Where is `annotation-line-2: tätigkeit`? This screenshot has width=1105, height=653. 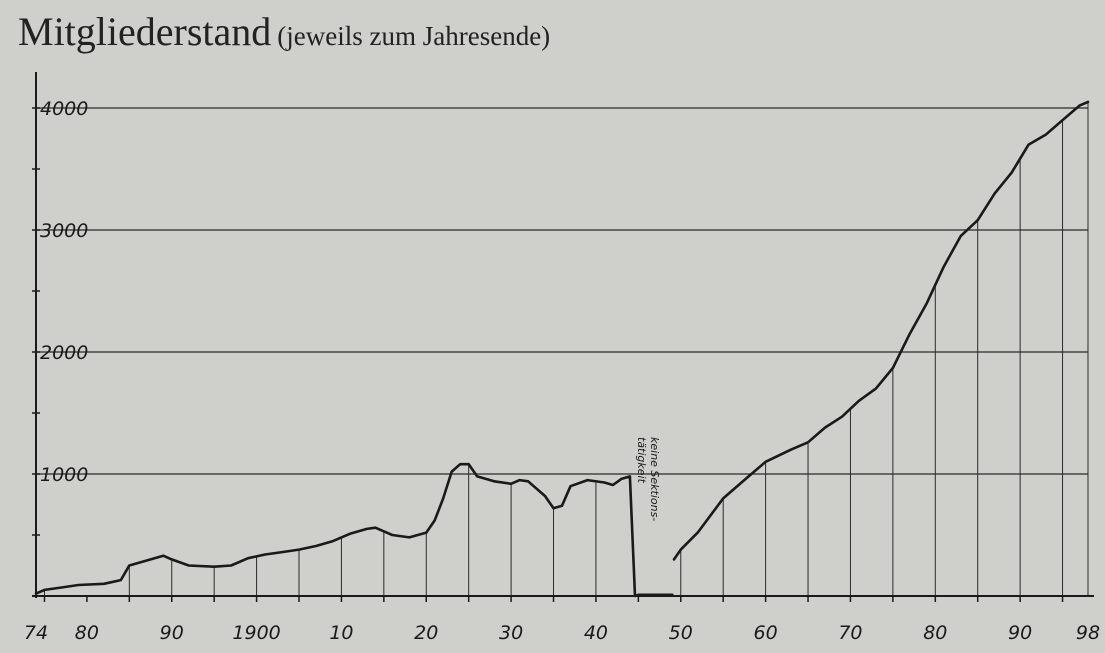
annotation-line-2: tätigkeit is located at coordinates (641, 460).